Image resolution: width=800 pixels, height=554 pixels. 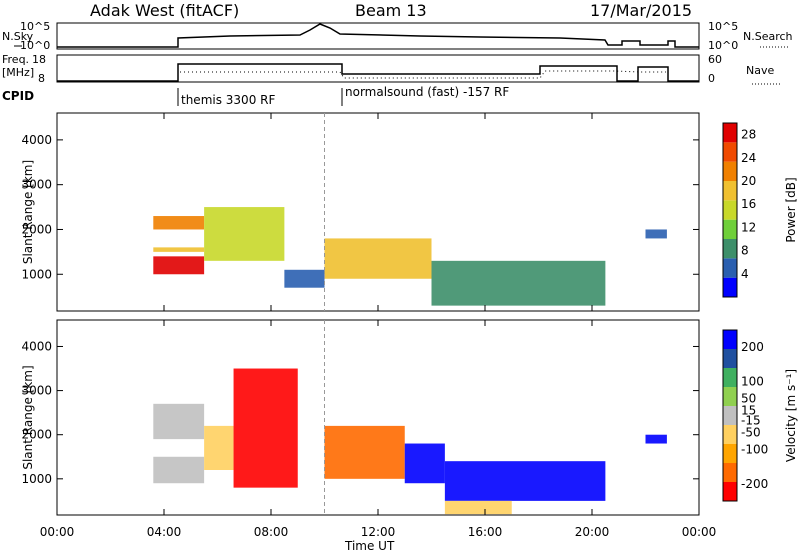 What do you see at coordinates (768, 36) in the screenshot?
I see `nsearch-label: N.Search` at bounding box center [768, 36].